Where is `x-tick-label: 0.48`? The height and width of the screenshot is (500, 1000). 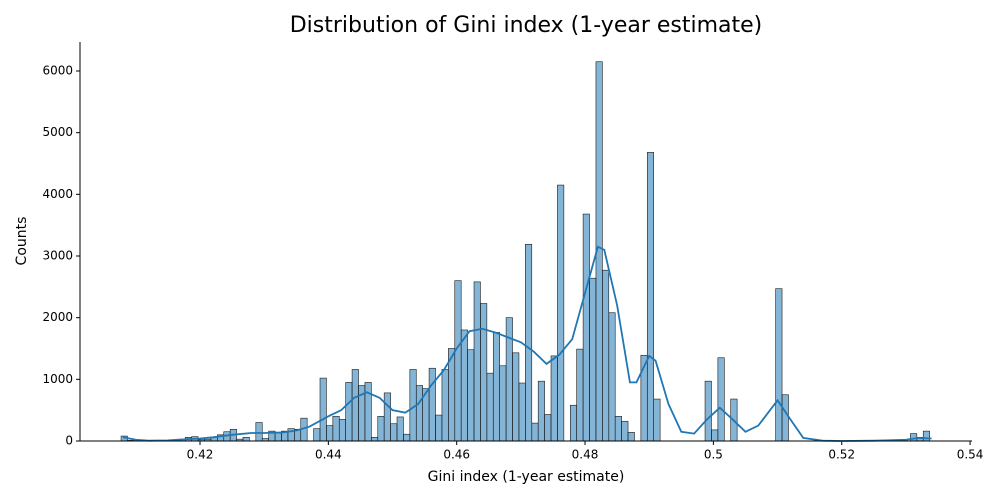
x-tick-label: 0.48 is located at coordinates (585, 455).